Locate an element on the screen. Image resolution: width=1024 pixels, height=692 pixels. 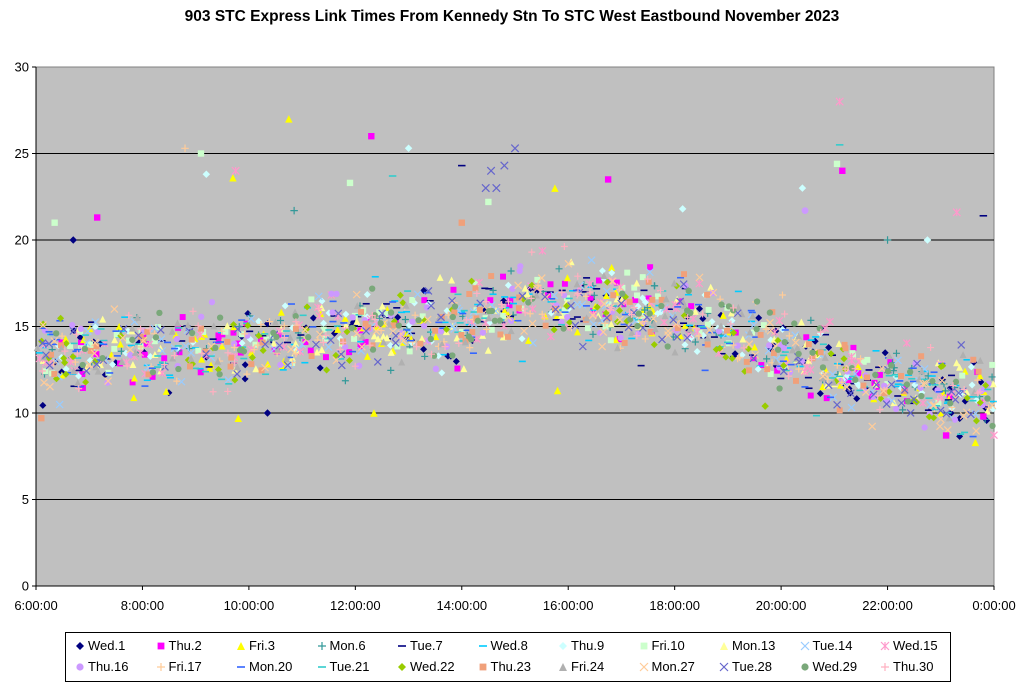
legend-label: Thu.23 is located at coordinates (510, 666).